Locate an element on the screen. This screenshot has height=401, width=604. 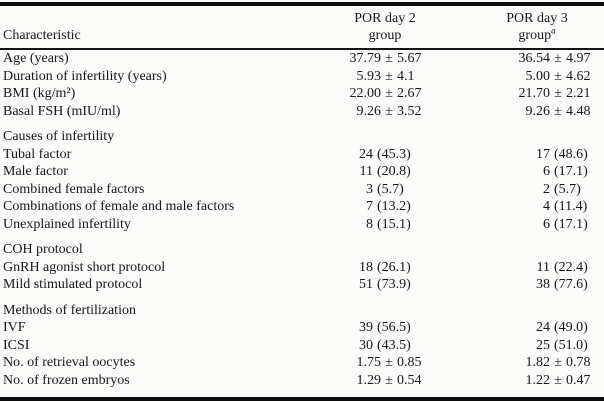
cell-value: 37.79 ±5.67 is located at coordinates (385, 58).